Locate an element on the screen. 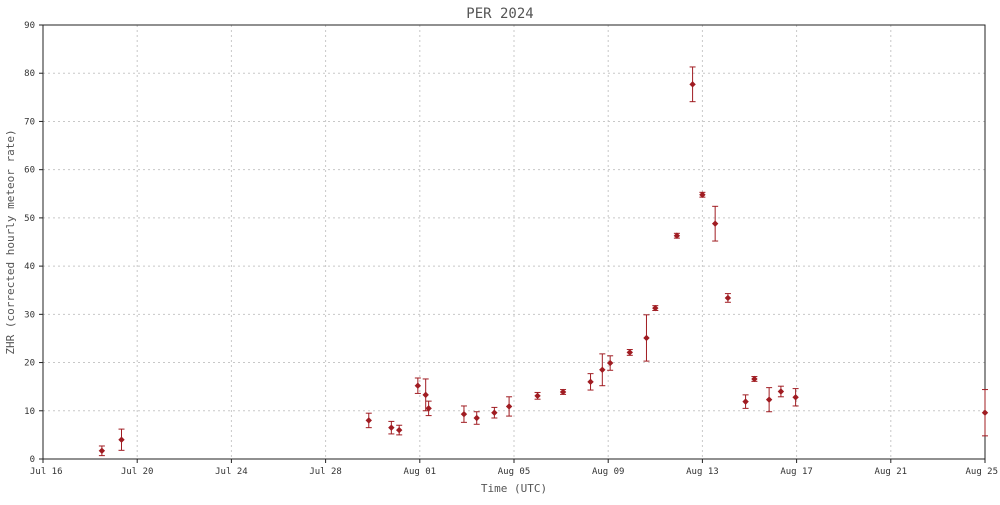 The height and width of the screenshot is (505, 1000). x-tick-label: Aug 13 is located at coordinates (702, 472).